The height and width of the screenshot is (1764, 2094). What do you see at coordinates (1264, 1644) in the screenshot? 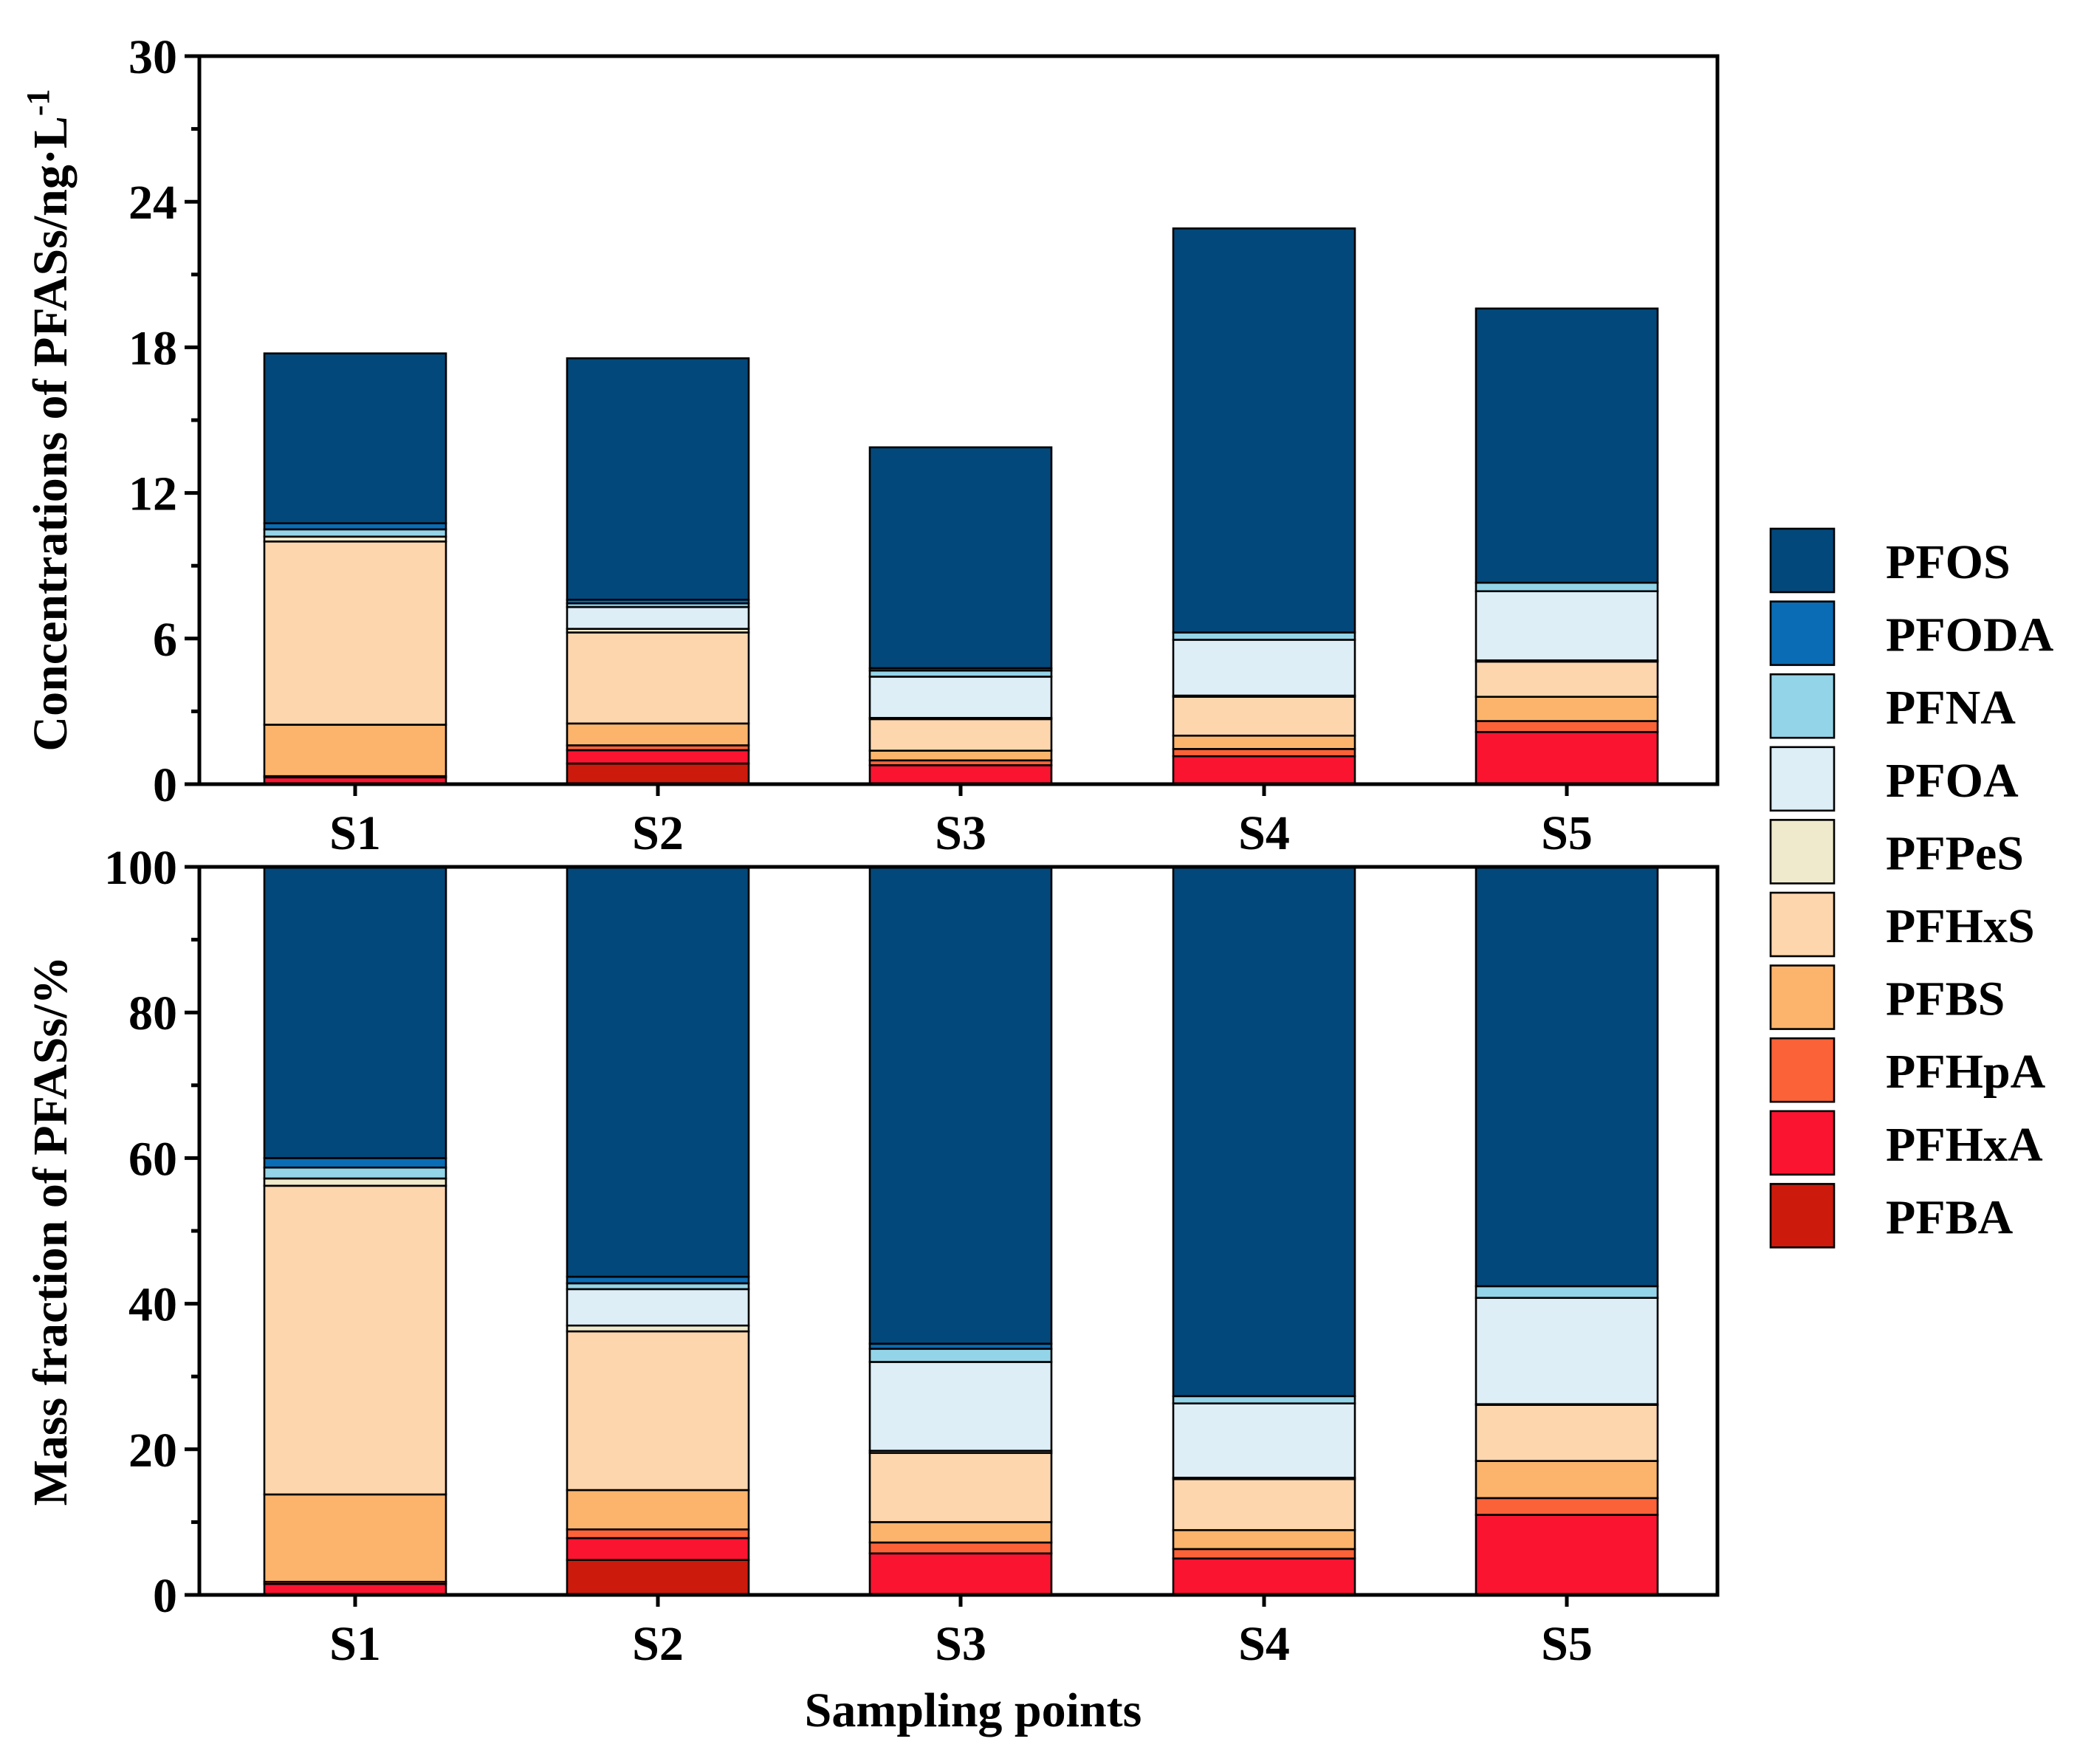
I see `bottom-x-tick-label-s4: S4` at bounding box center [1264, 1644].